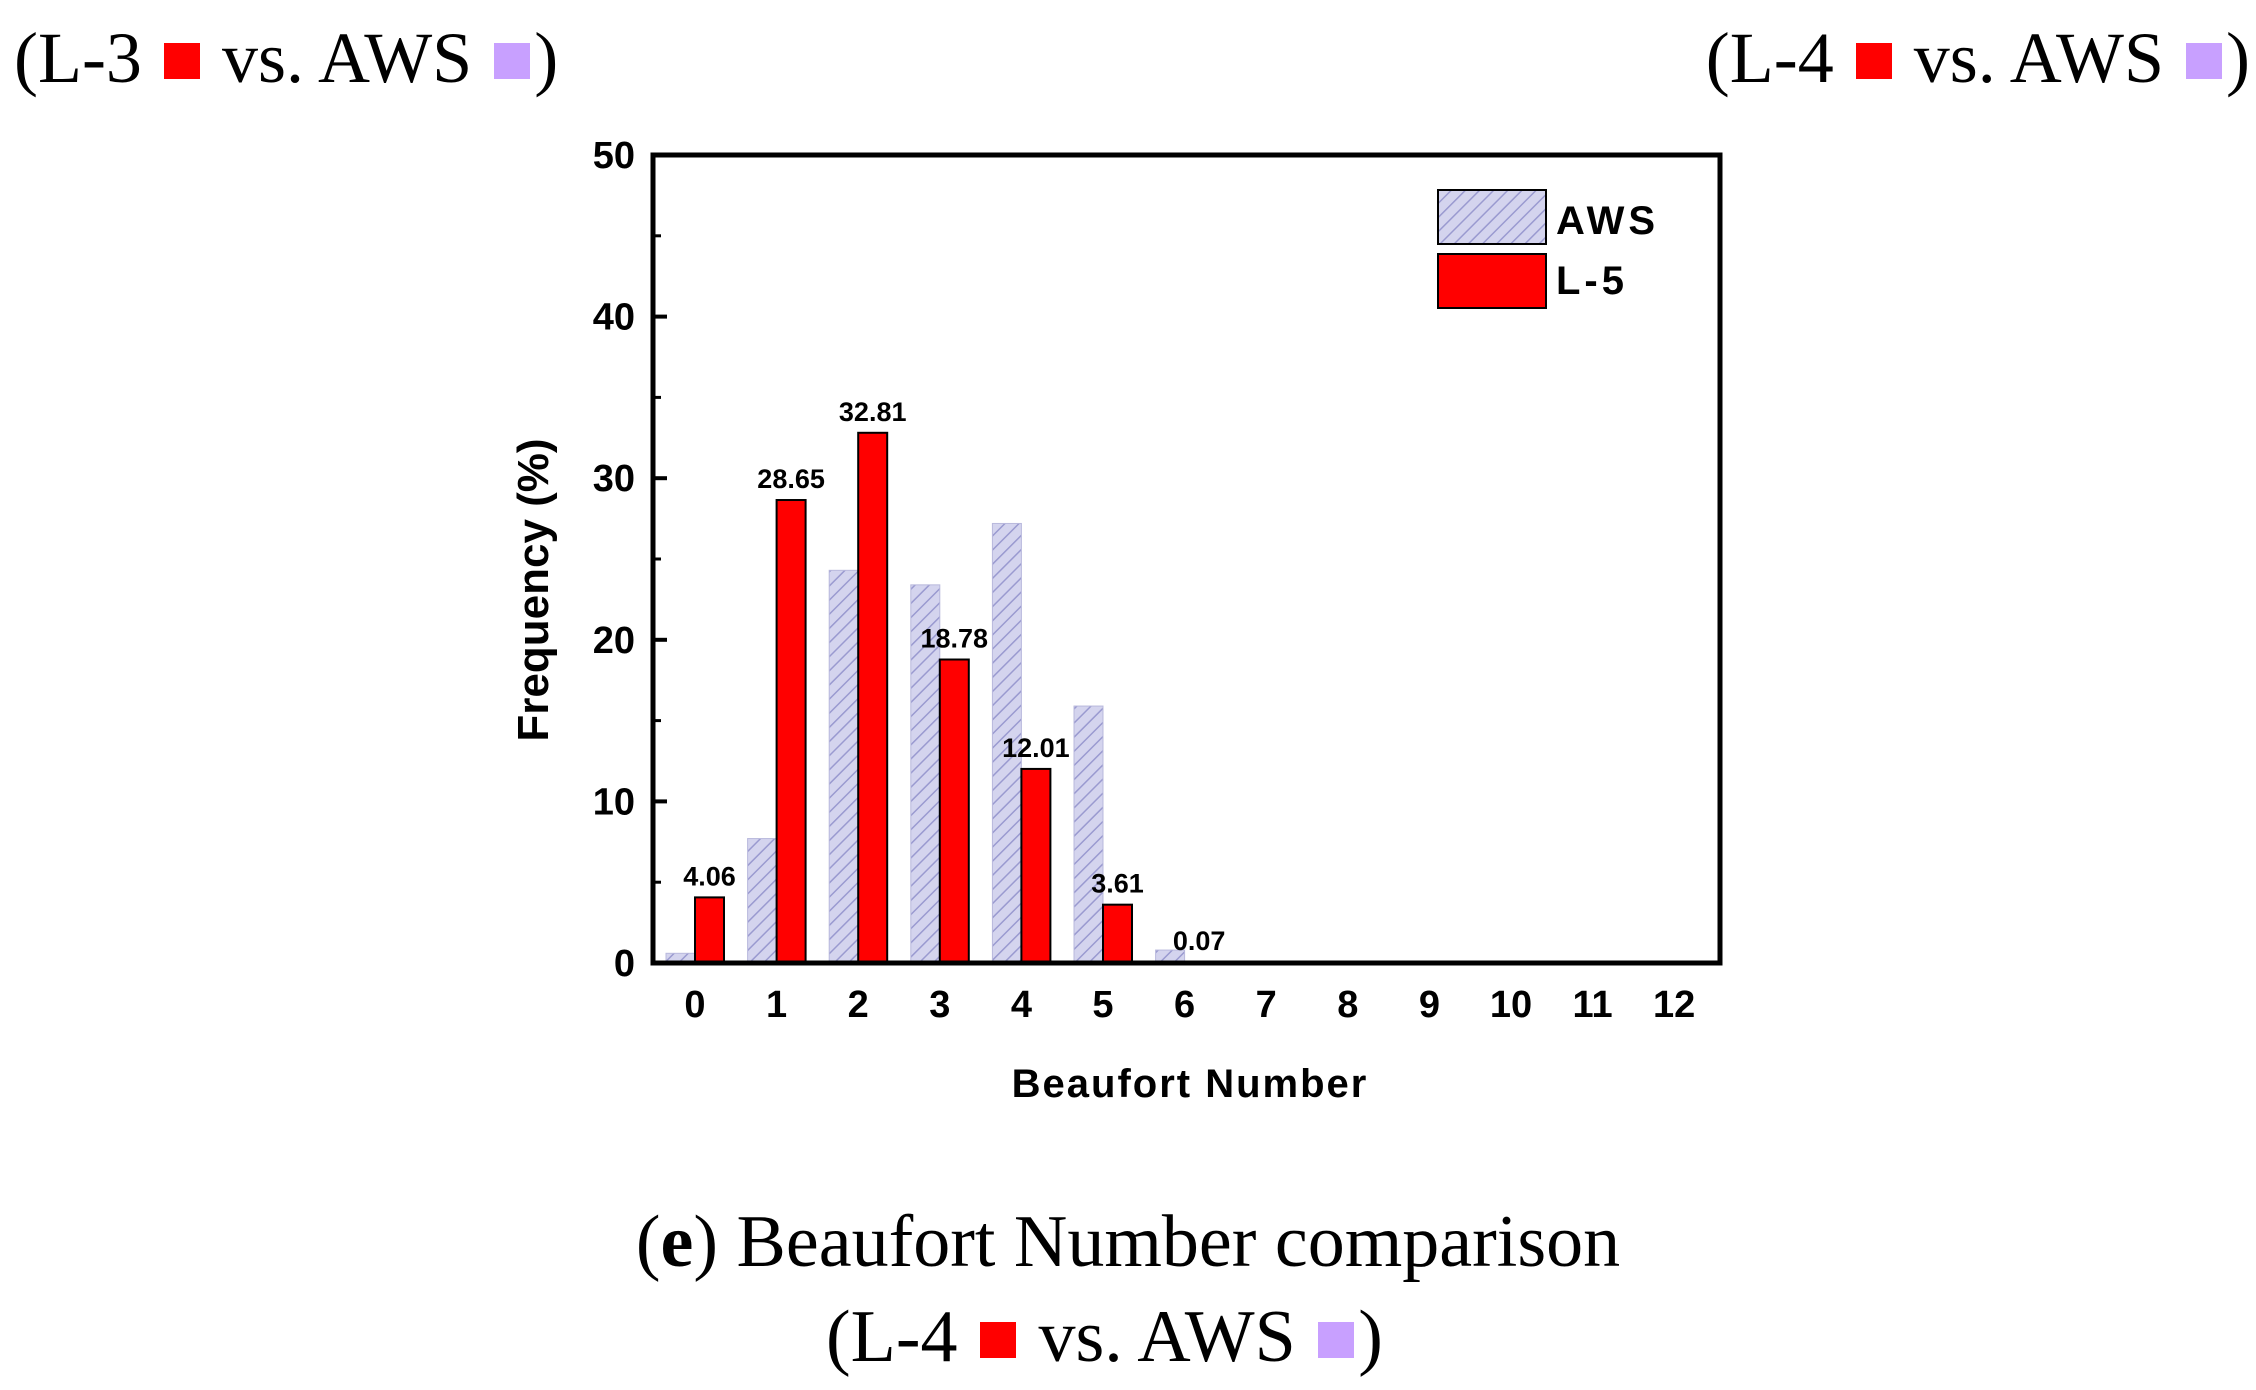  What do you see at coordinates (677, 1242) in the screenshot?
I see `caption-label-letter: e` at bounding box center [677, 1242].